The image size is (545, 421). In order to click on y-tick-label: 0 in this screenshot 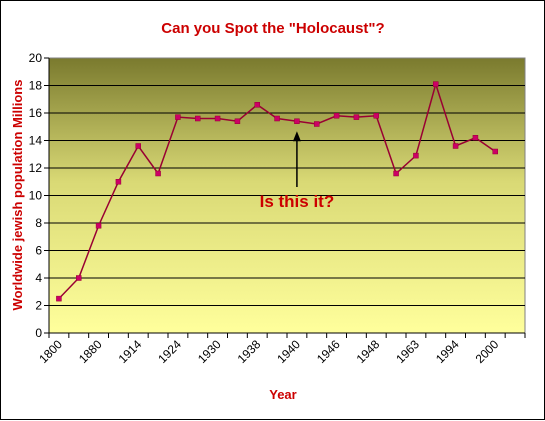, I will do `click(38, 333)`.